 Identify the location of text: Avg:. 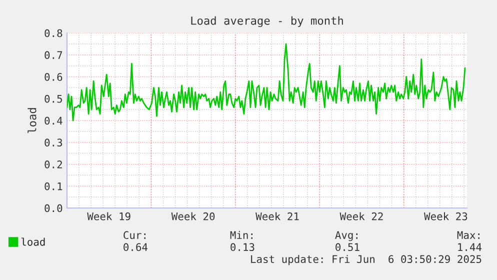
(346, 236).